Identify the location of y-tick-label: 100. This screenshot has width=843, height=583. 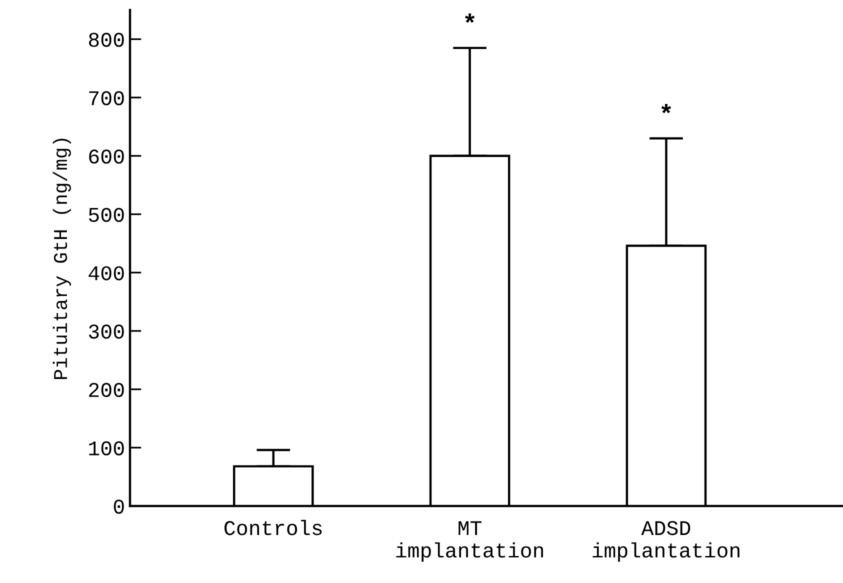
(106, 448).